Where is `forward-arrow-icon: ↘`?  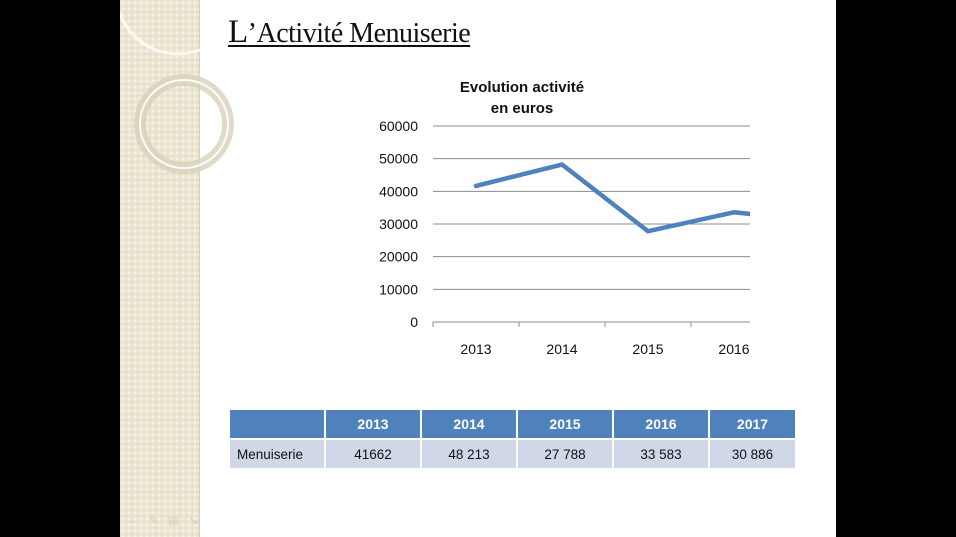 forward-arrow-icon: ↘ is located at coordinates (193, 521).